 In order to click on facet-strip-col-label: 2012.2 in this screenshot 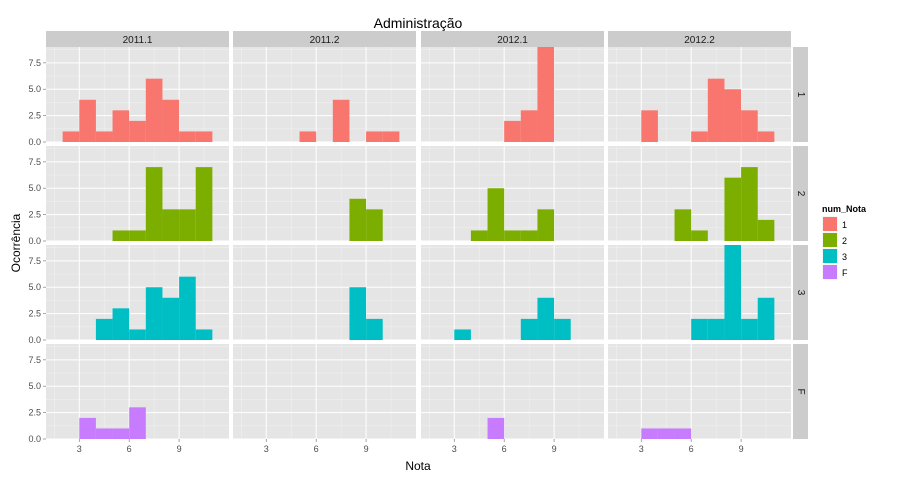, I will do `click(699, 40)`.